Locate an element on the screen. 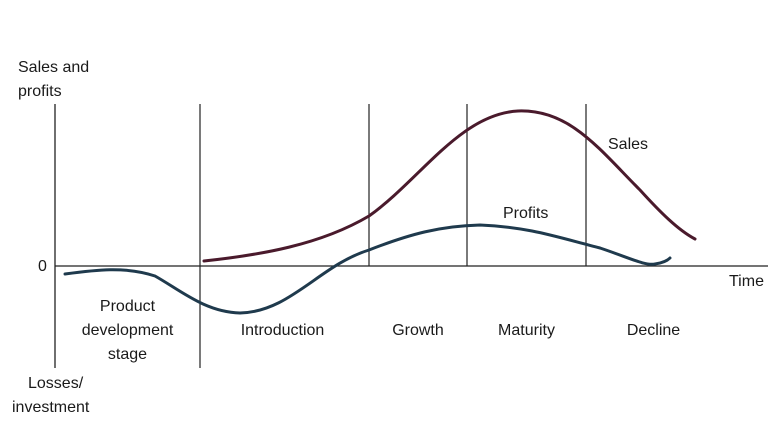 This screenshot has width=776, height=422. stage-growth: Growth is located at coordinates (418, 330).